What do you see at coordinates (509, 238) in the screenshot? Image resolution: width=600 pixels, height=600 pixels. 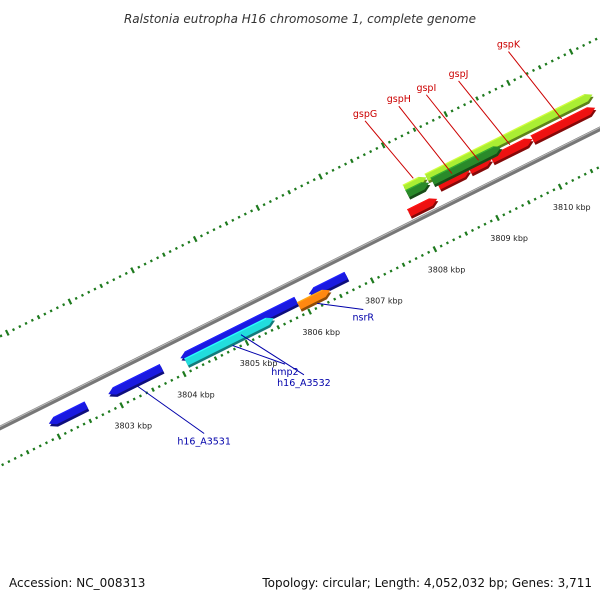 I see `tick-label-3809: 3809 kbp` at bounding box center [509, 238].